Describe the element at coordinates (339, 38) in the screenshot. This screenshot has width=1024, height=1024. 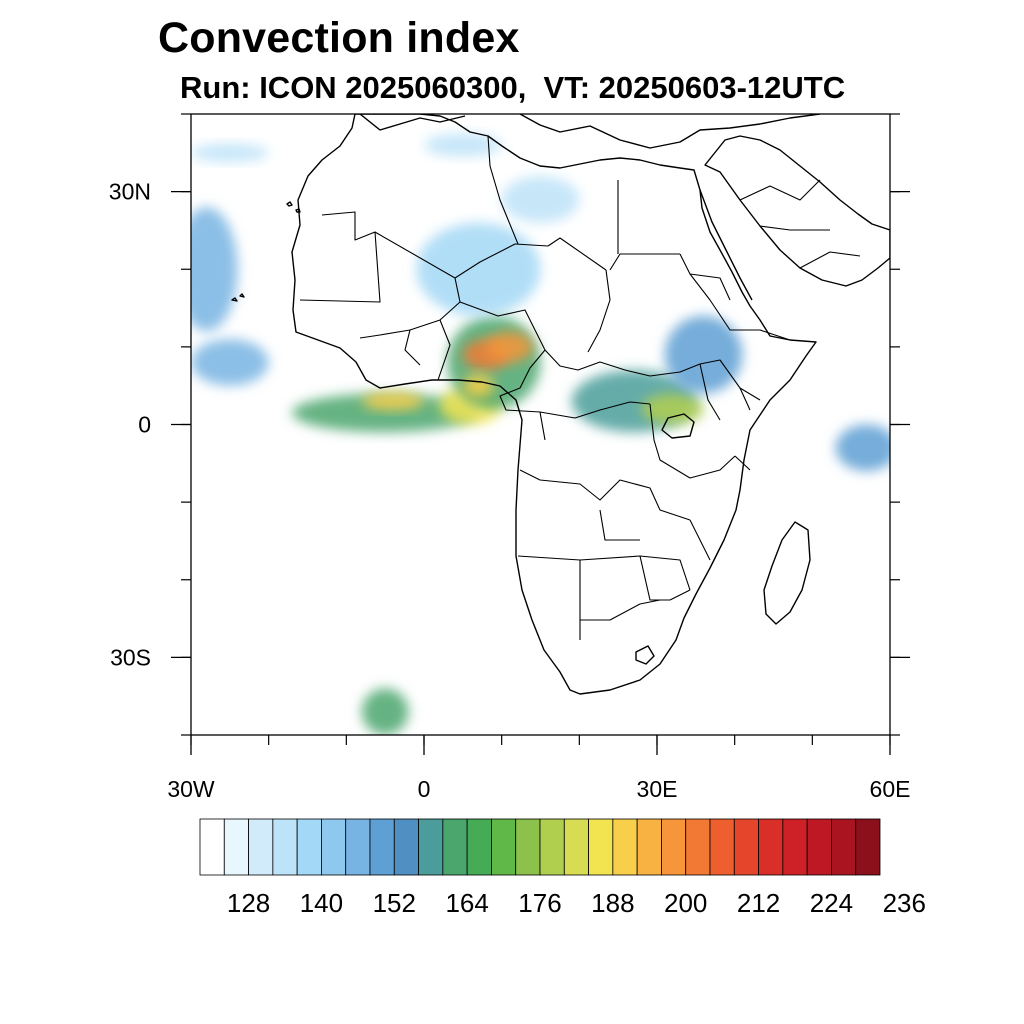
I see `map-title: Convection index` at that location.